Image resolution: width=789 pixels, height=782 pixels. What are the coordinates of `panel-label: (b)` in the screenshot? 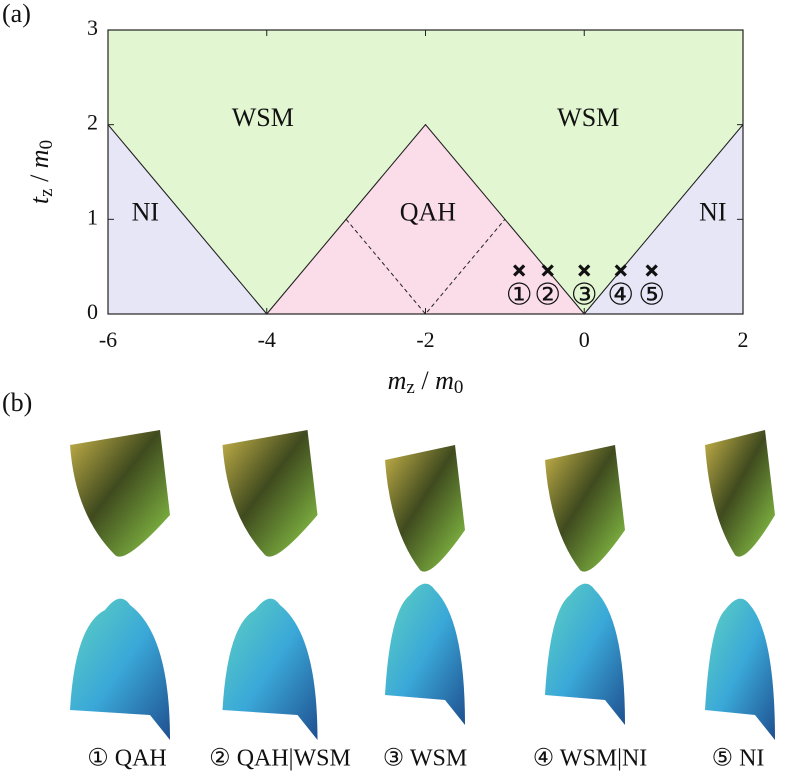 It's located at (17, 402).